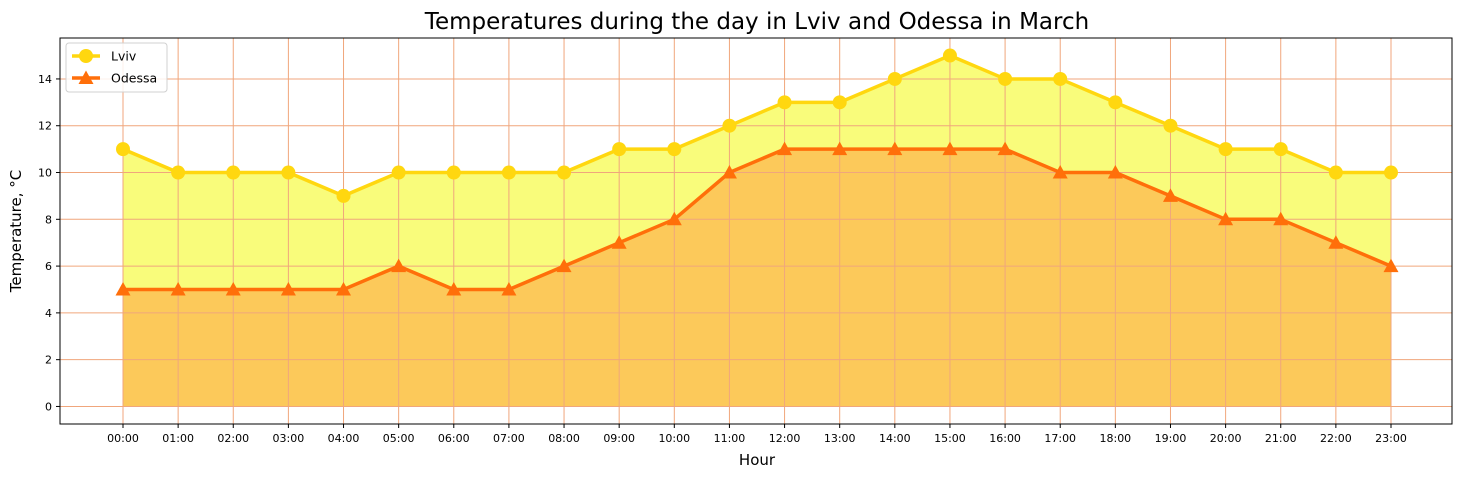 This screenshot has height=478, width=1464. What do you see at coordinates (1391, 438) in the screenshot?
I see `x-tick-label: 23:00` at bounding box center [1391, 438].